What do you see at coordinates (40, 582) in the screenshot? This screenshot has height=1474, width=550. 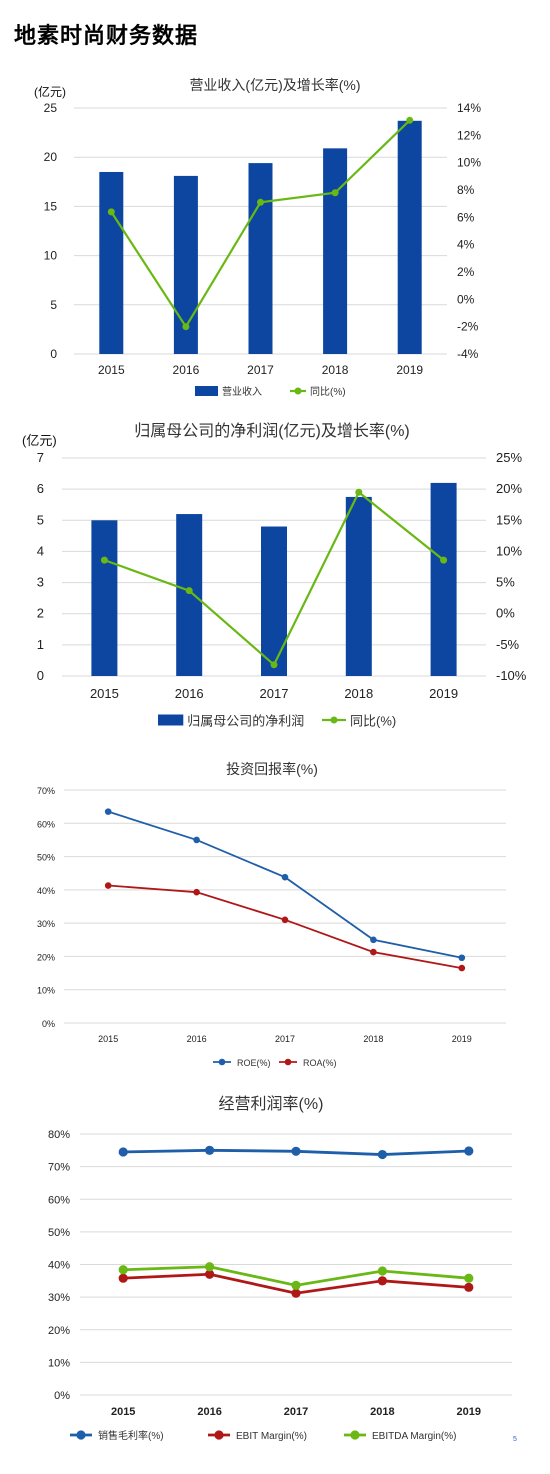 I see `y-left-tick-label: 3` at bounding box center [40, 582].